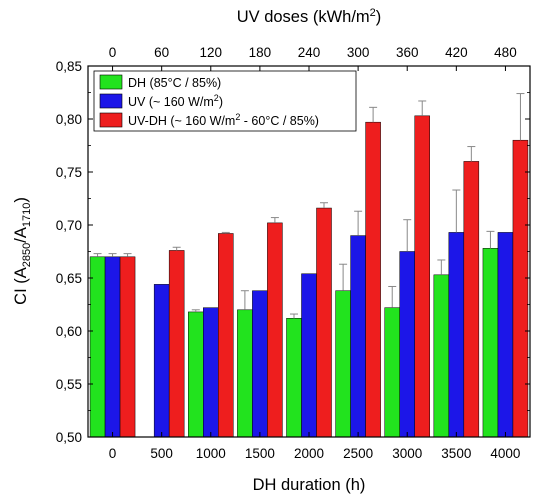  I want to click on bar-s2-c8, so click(520, 288).